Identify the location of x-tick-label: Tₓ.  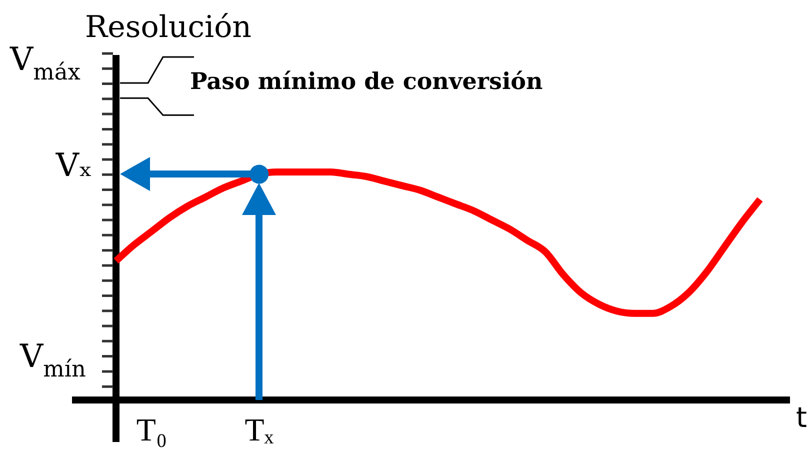
(259, 430).